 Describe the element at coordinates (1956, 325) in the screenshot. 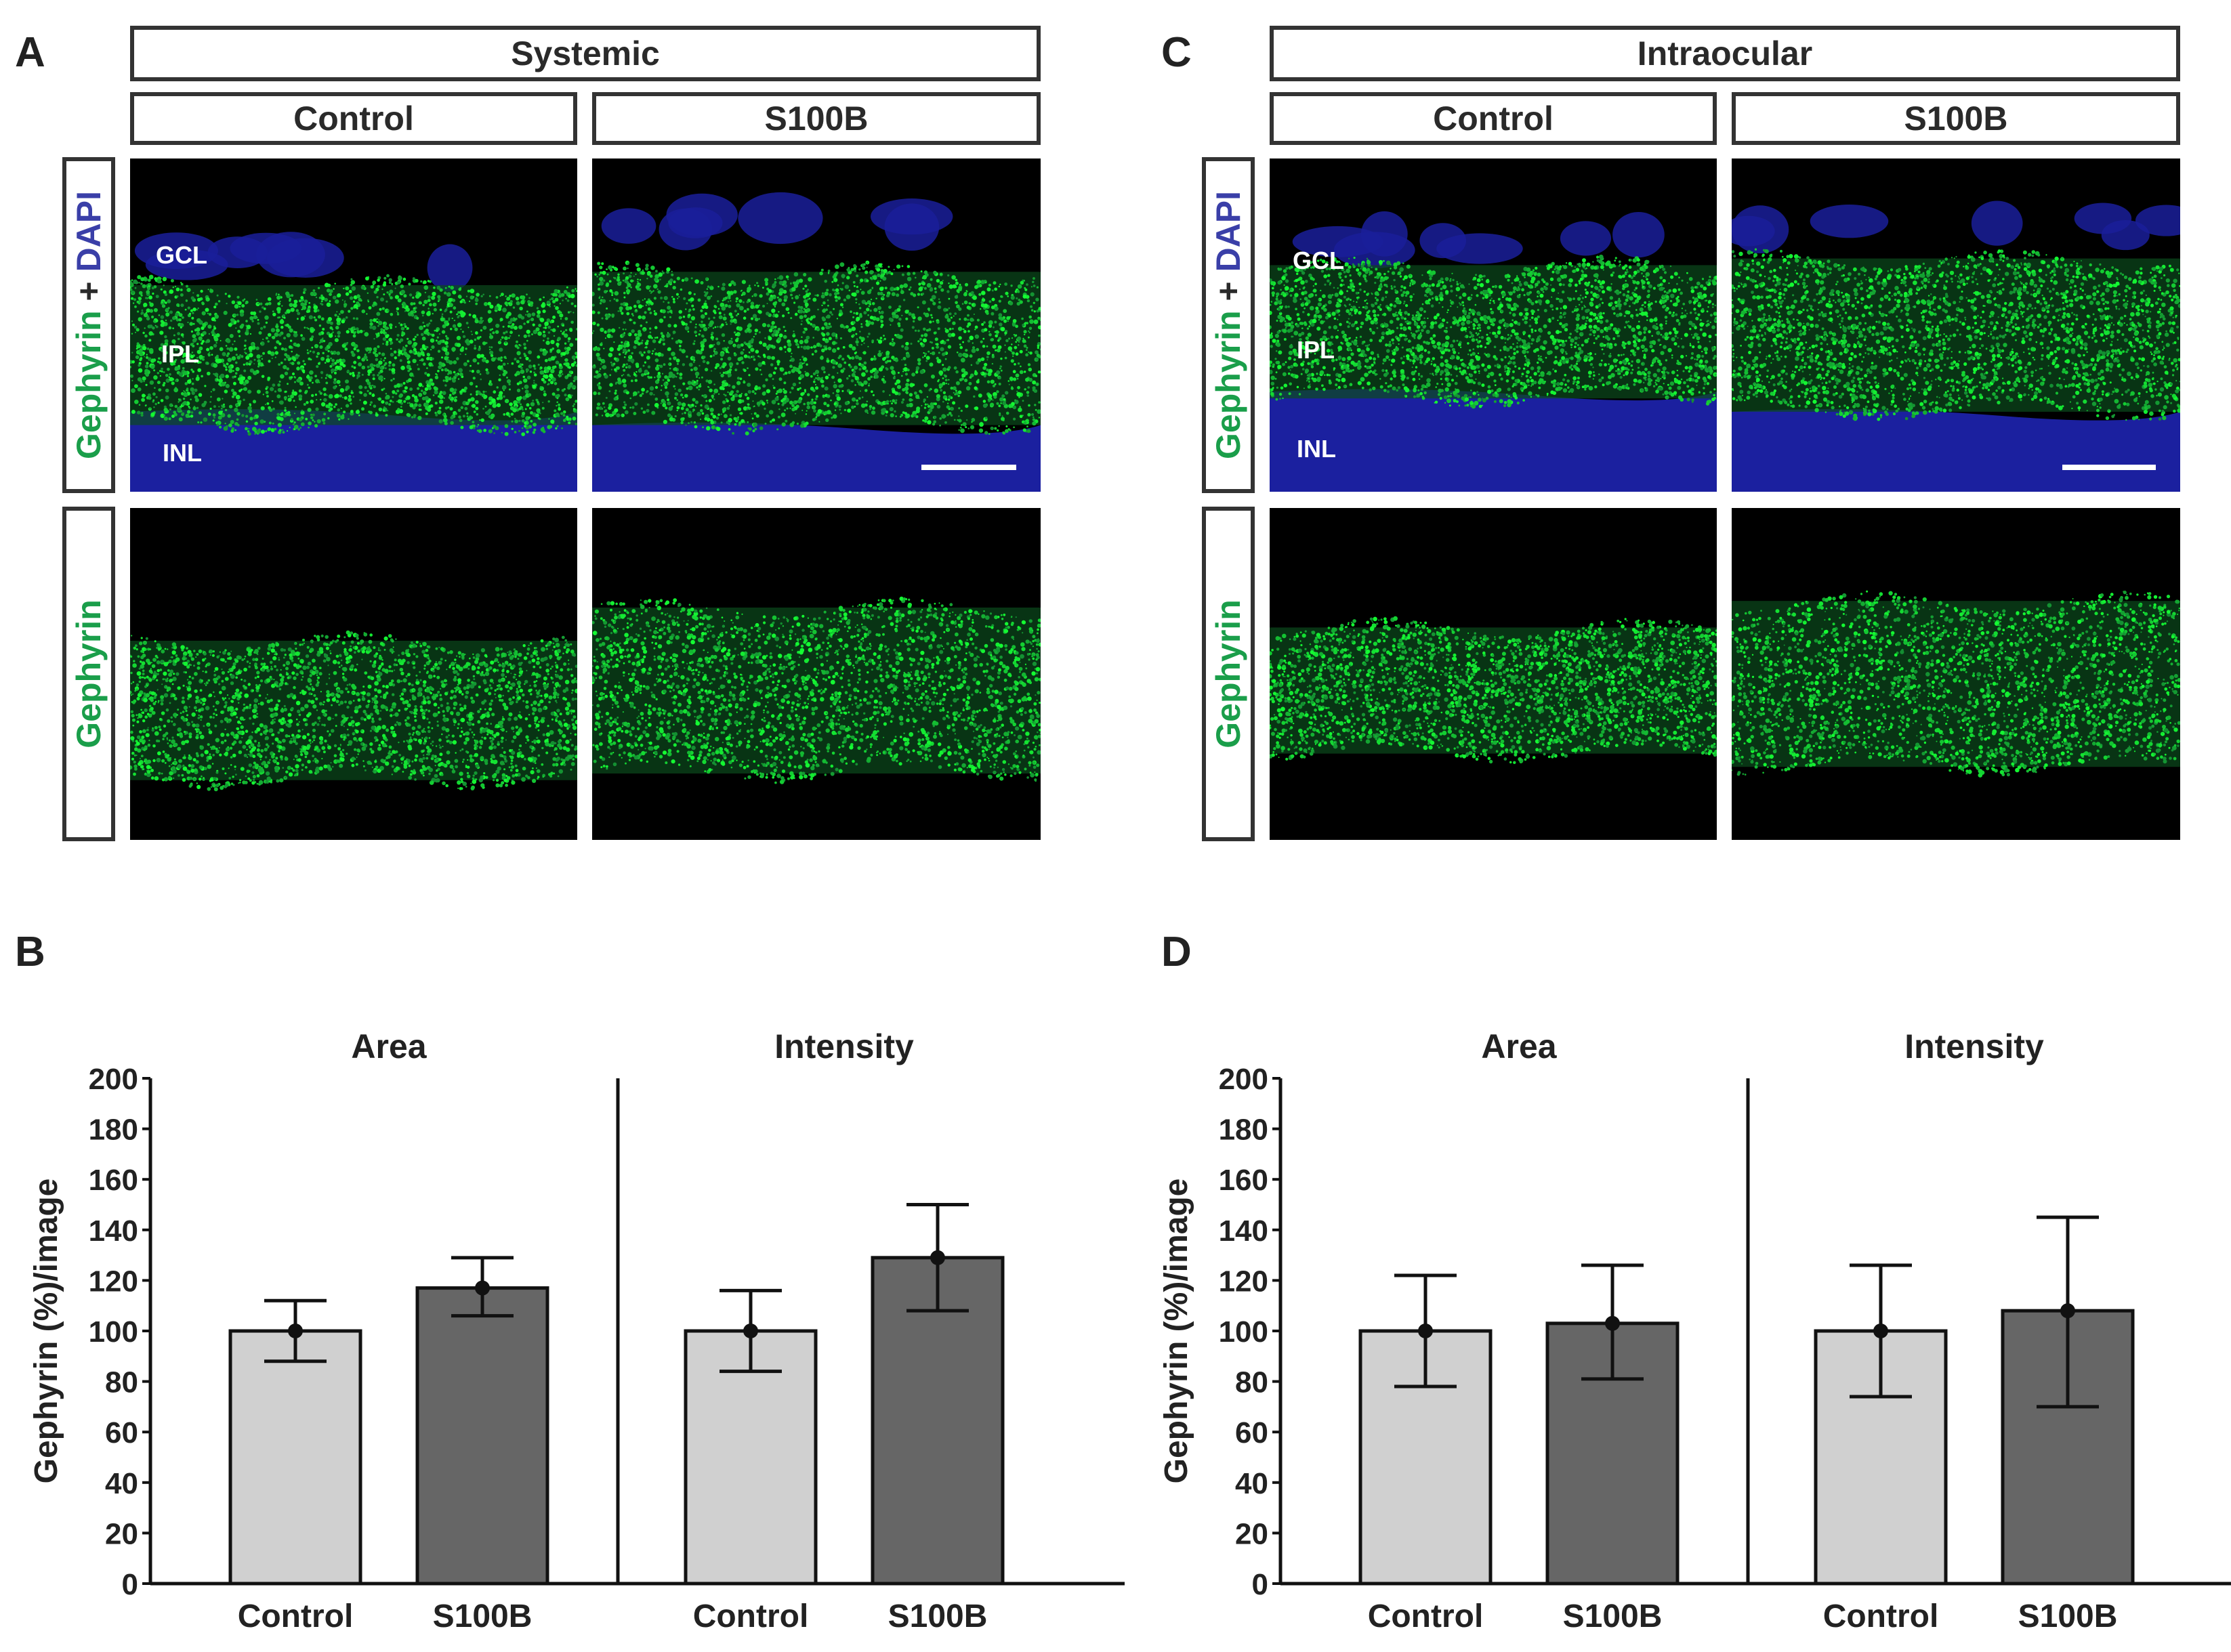

I see `micrograph-intraocular-s100b-merged` at that location.